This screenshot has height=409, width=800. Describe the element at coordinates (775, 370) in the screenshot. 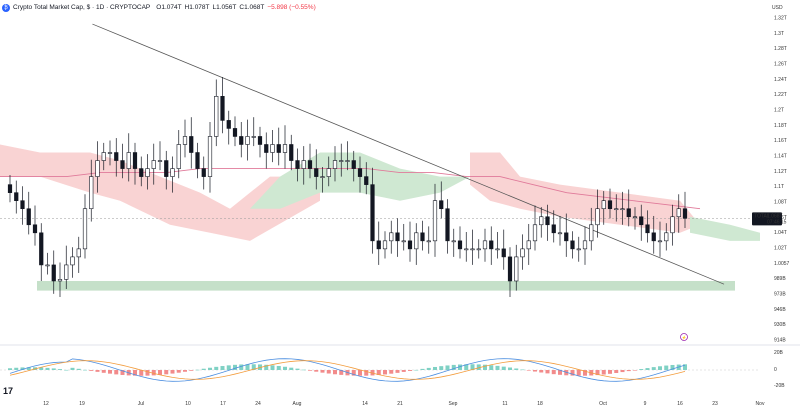

I see `macd-tick-label: 0` at that location.